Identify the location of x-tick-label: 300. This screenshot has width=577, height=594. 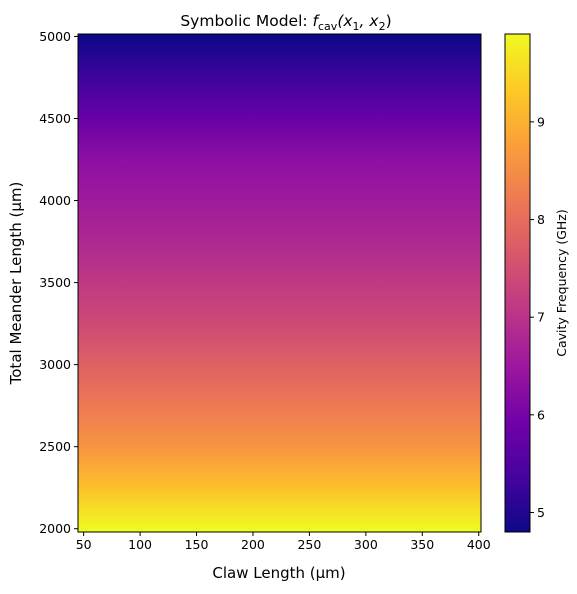
(366, 544).